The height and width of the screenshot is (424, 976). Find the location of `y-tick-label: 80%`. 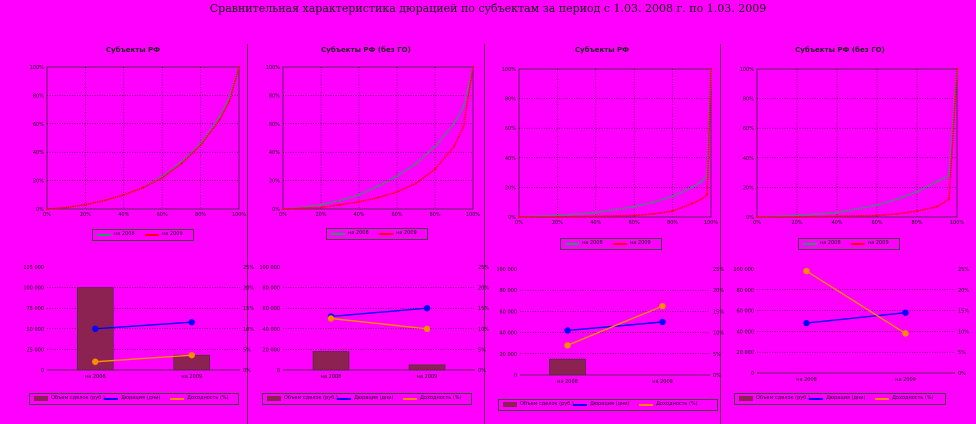

y-tick-label: 80% is located at coordinates (748, 100).